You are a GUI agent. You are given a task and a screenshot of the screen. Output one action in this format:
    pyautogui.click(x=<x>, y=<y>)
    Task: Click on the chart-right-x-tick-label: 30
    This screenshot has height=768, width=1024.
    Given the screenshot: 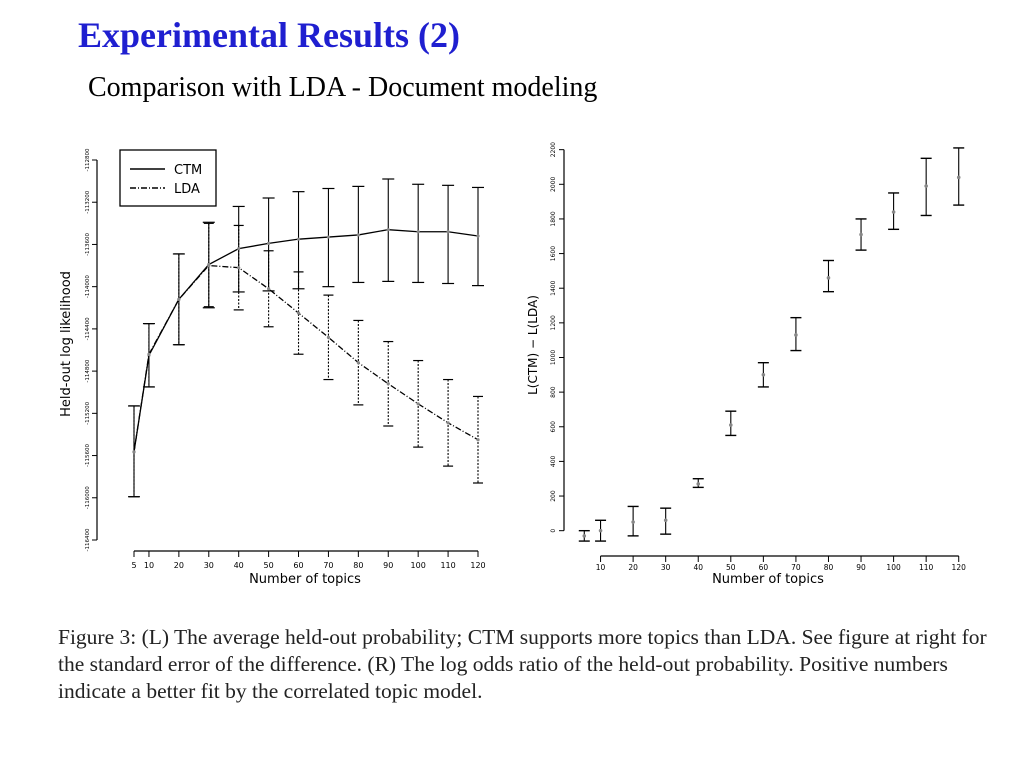 What is the action you would take?
    pyautogui.click(x=666, y=567)
    